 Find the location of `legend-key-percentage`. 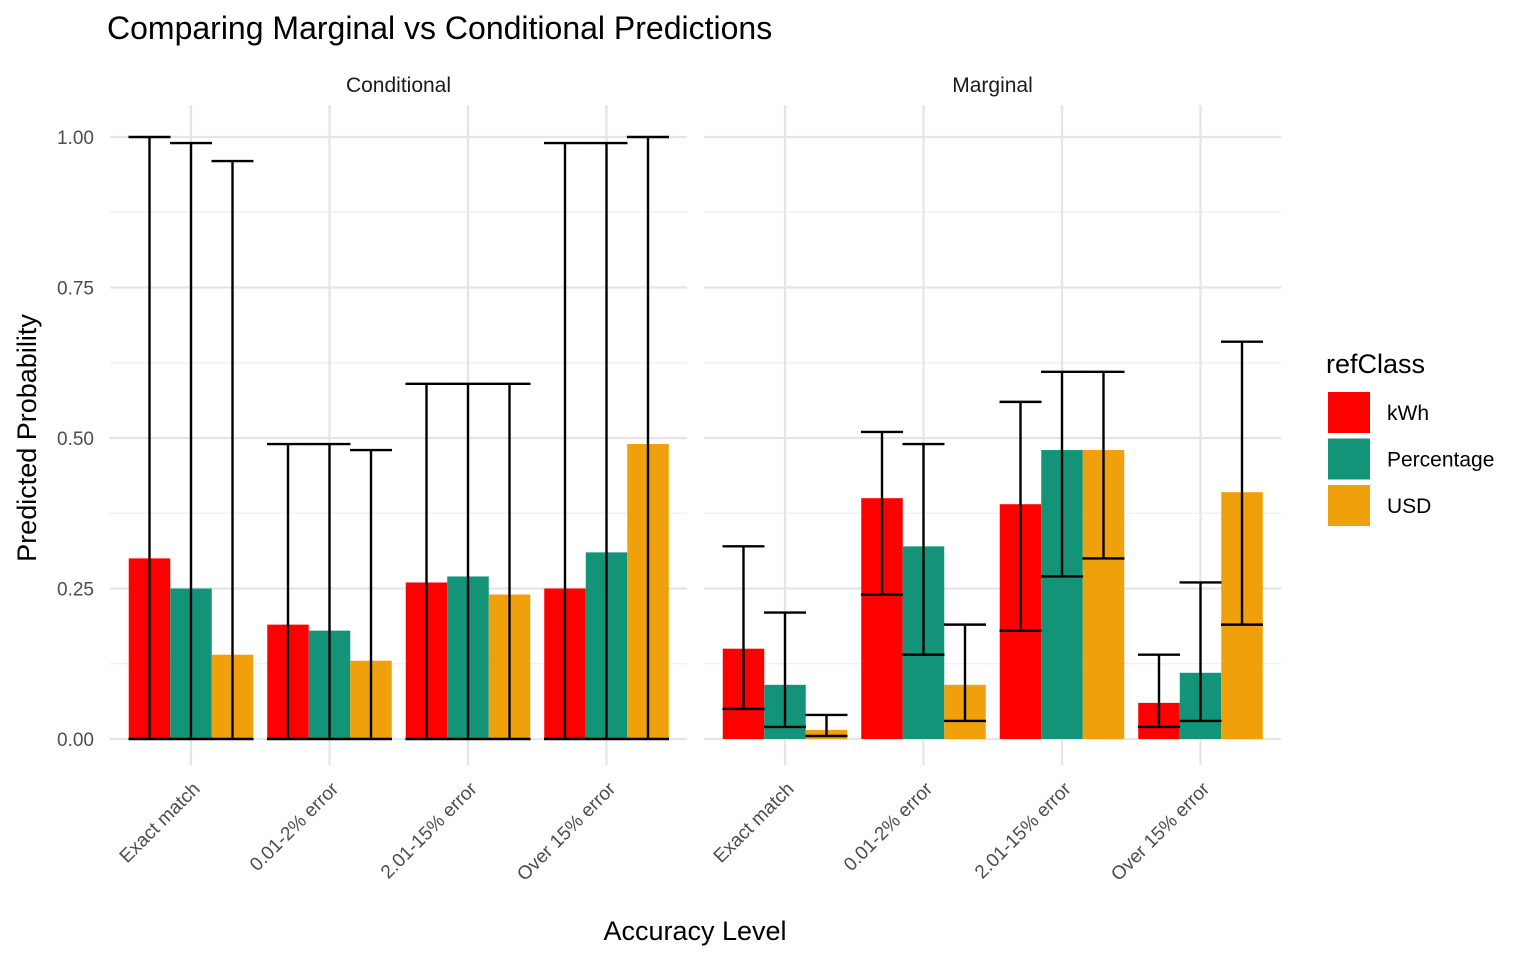

legend-key-percentage is located at coordinates (1349, 459).